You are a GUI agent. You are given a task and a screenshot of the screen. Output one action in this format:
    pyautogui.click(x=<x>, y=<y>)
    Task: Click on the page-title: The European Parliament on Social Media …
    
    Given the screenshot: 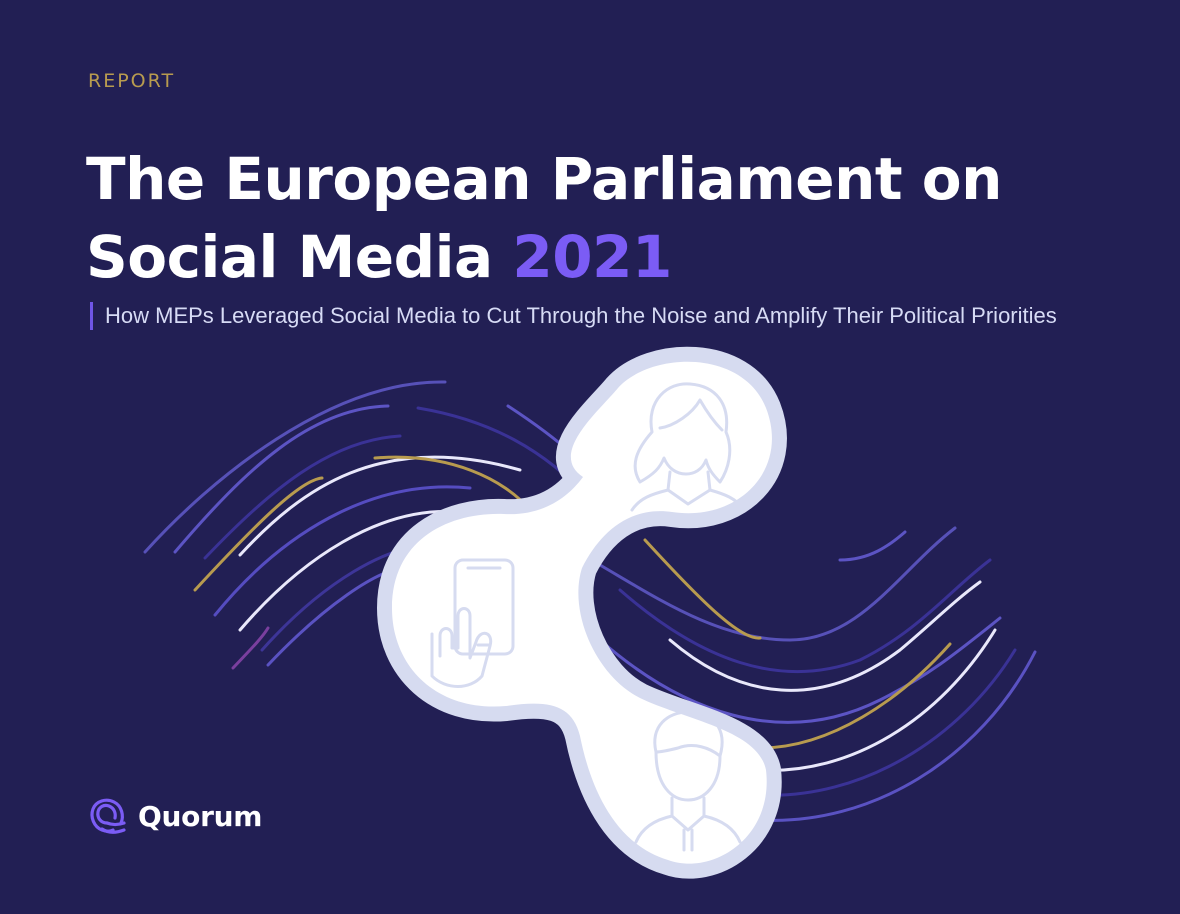 What is the action you would take?
    pyautogui.click(x=544, y=218)
    